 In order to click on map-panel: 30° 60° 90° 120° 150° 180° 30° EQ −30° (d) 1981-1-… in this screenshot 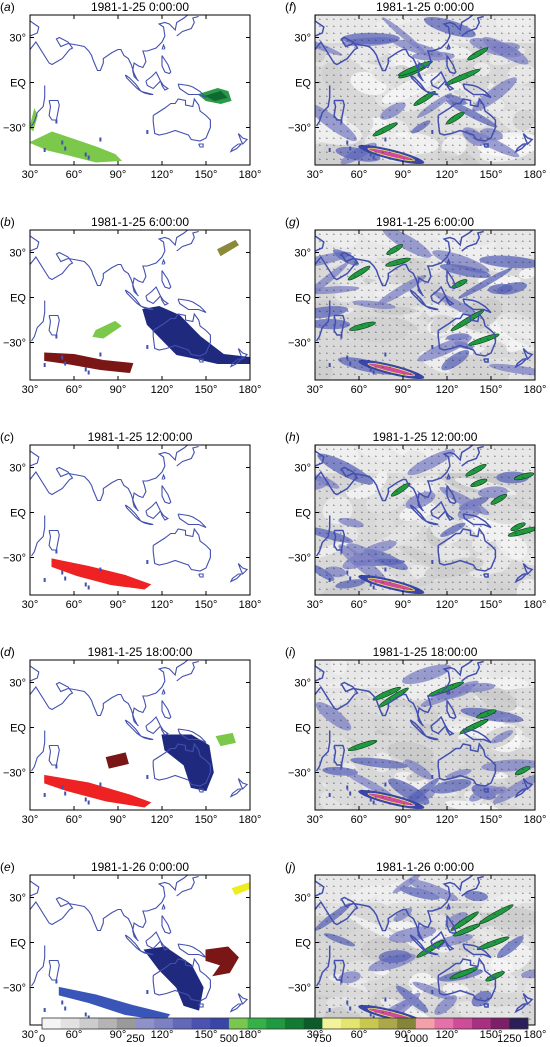, I will do `click(130, 735)`.